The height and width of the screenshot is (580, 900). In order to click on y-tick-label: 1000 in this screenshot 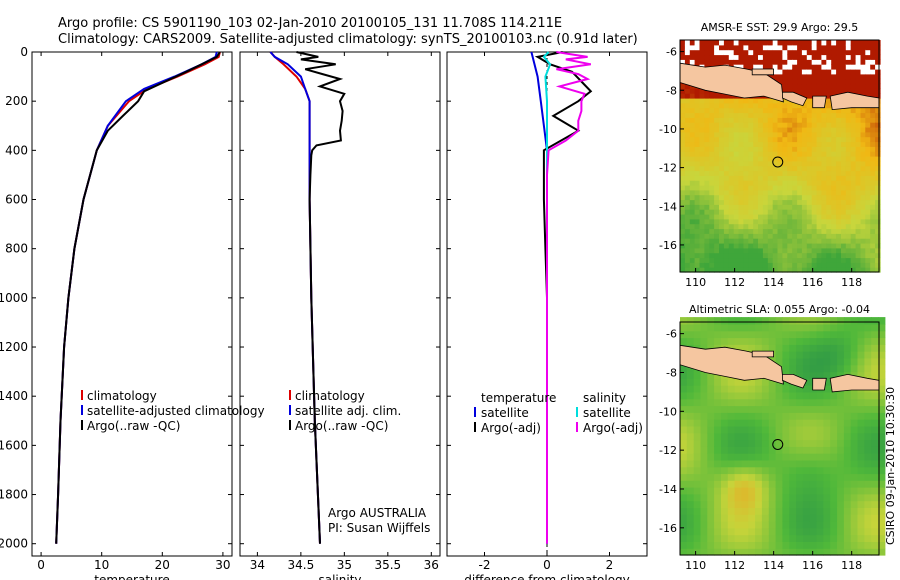, I will do `click(14, 298)`.